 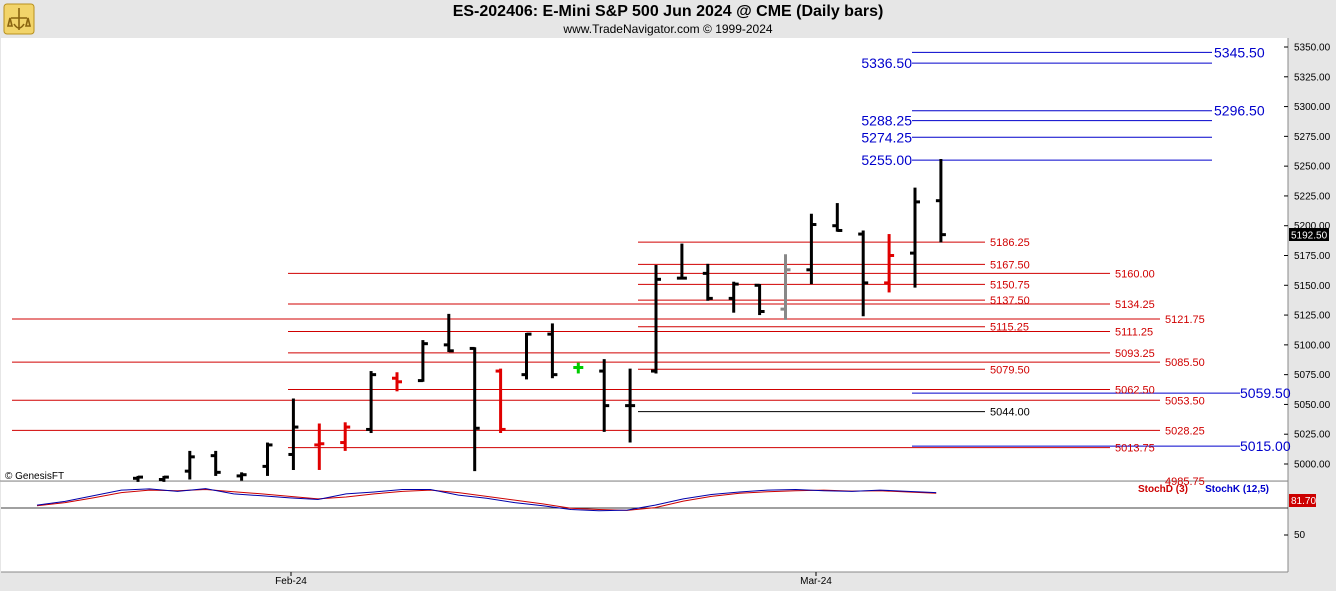 What do you see at coordinates (886, 121) in the screenshot?
I see `level-label: 5288.25` at bounding box center [886, 121].